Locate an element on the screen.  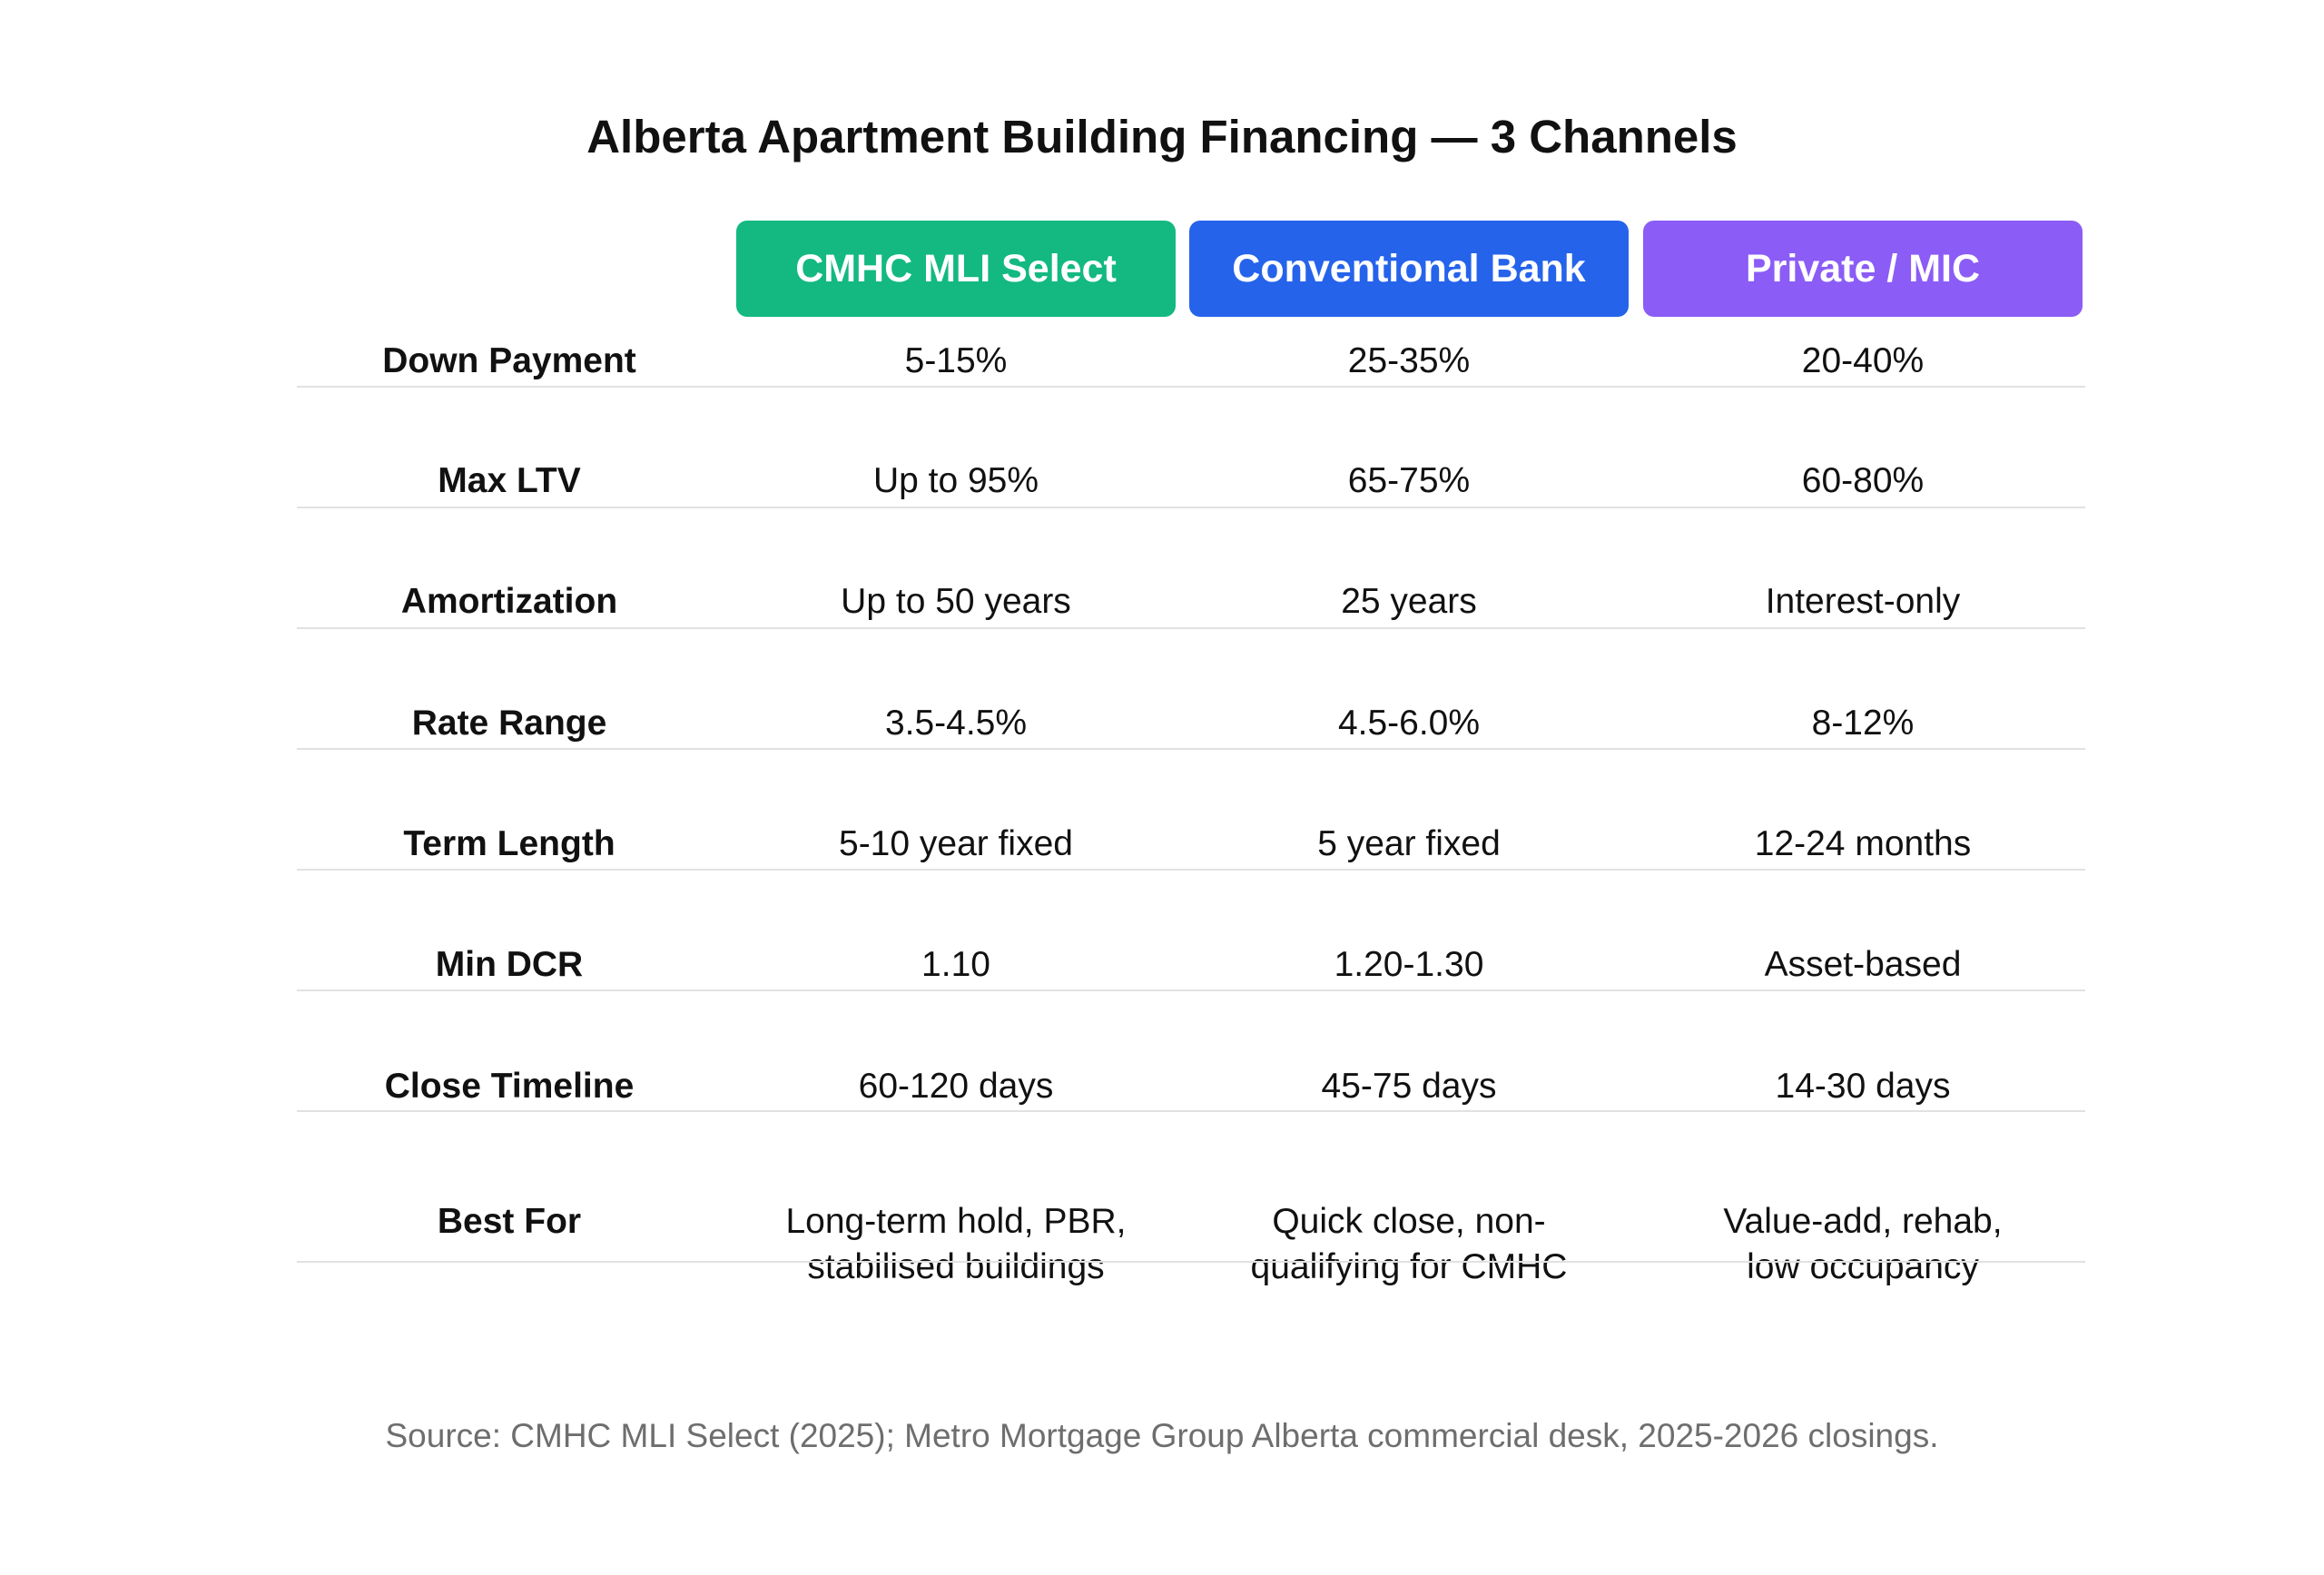
table-cell: Up to 50 years is located at coordinates (956, 602).